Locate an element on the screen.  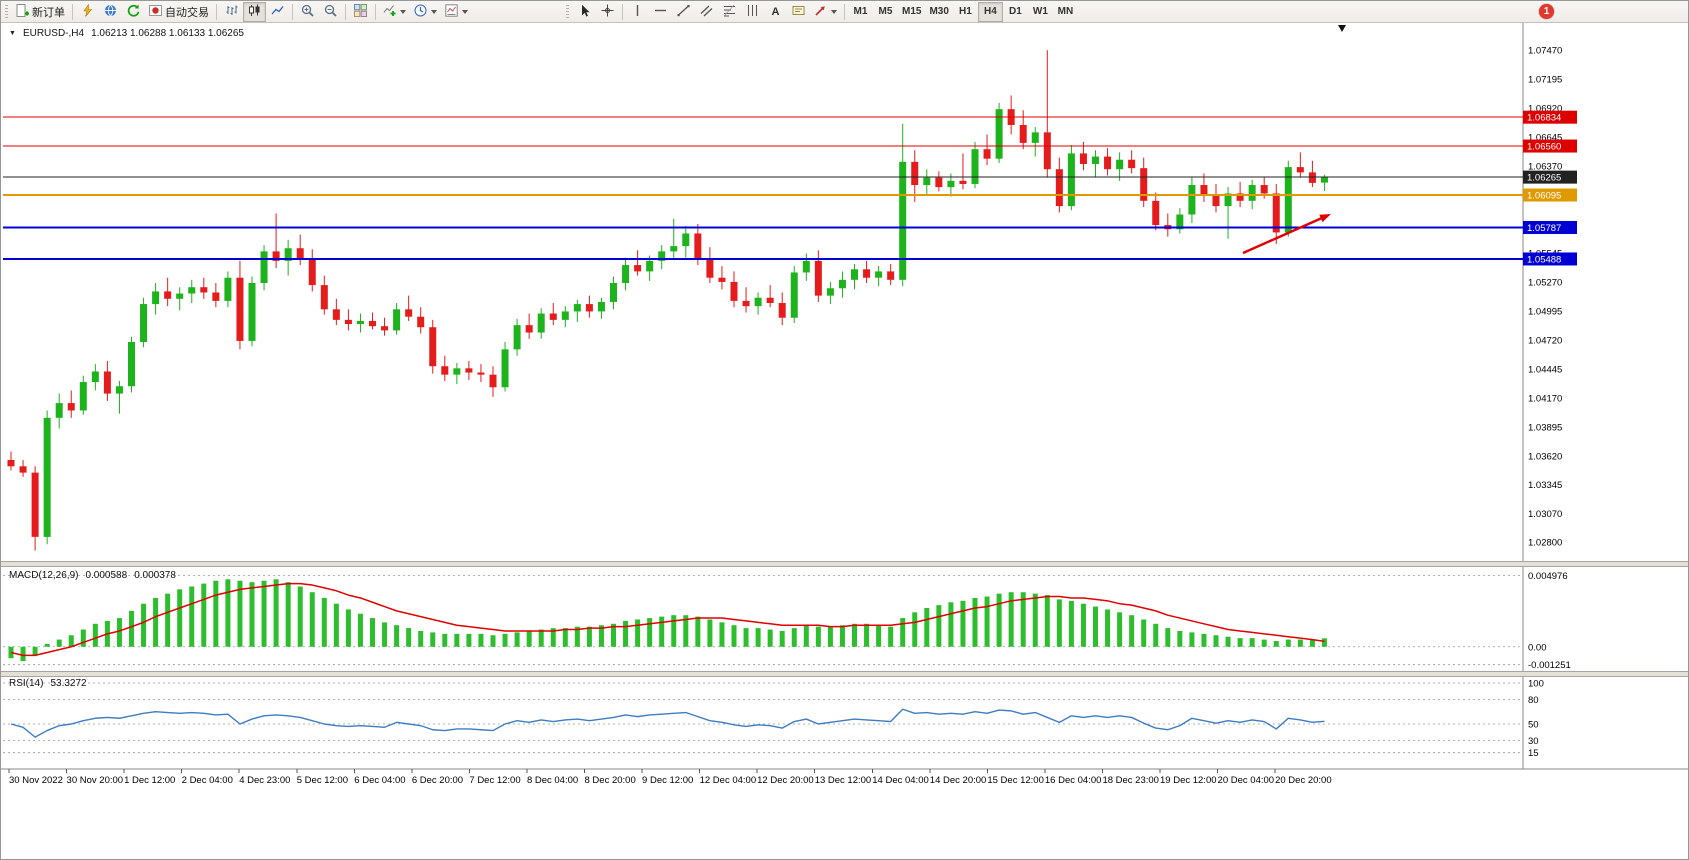
timeframe-mn: MN is located at coordinates (1065, 12).